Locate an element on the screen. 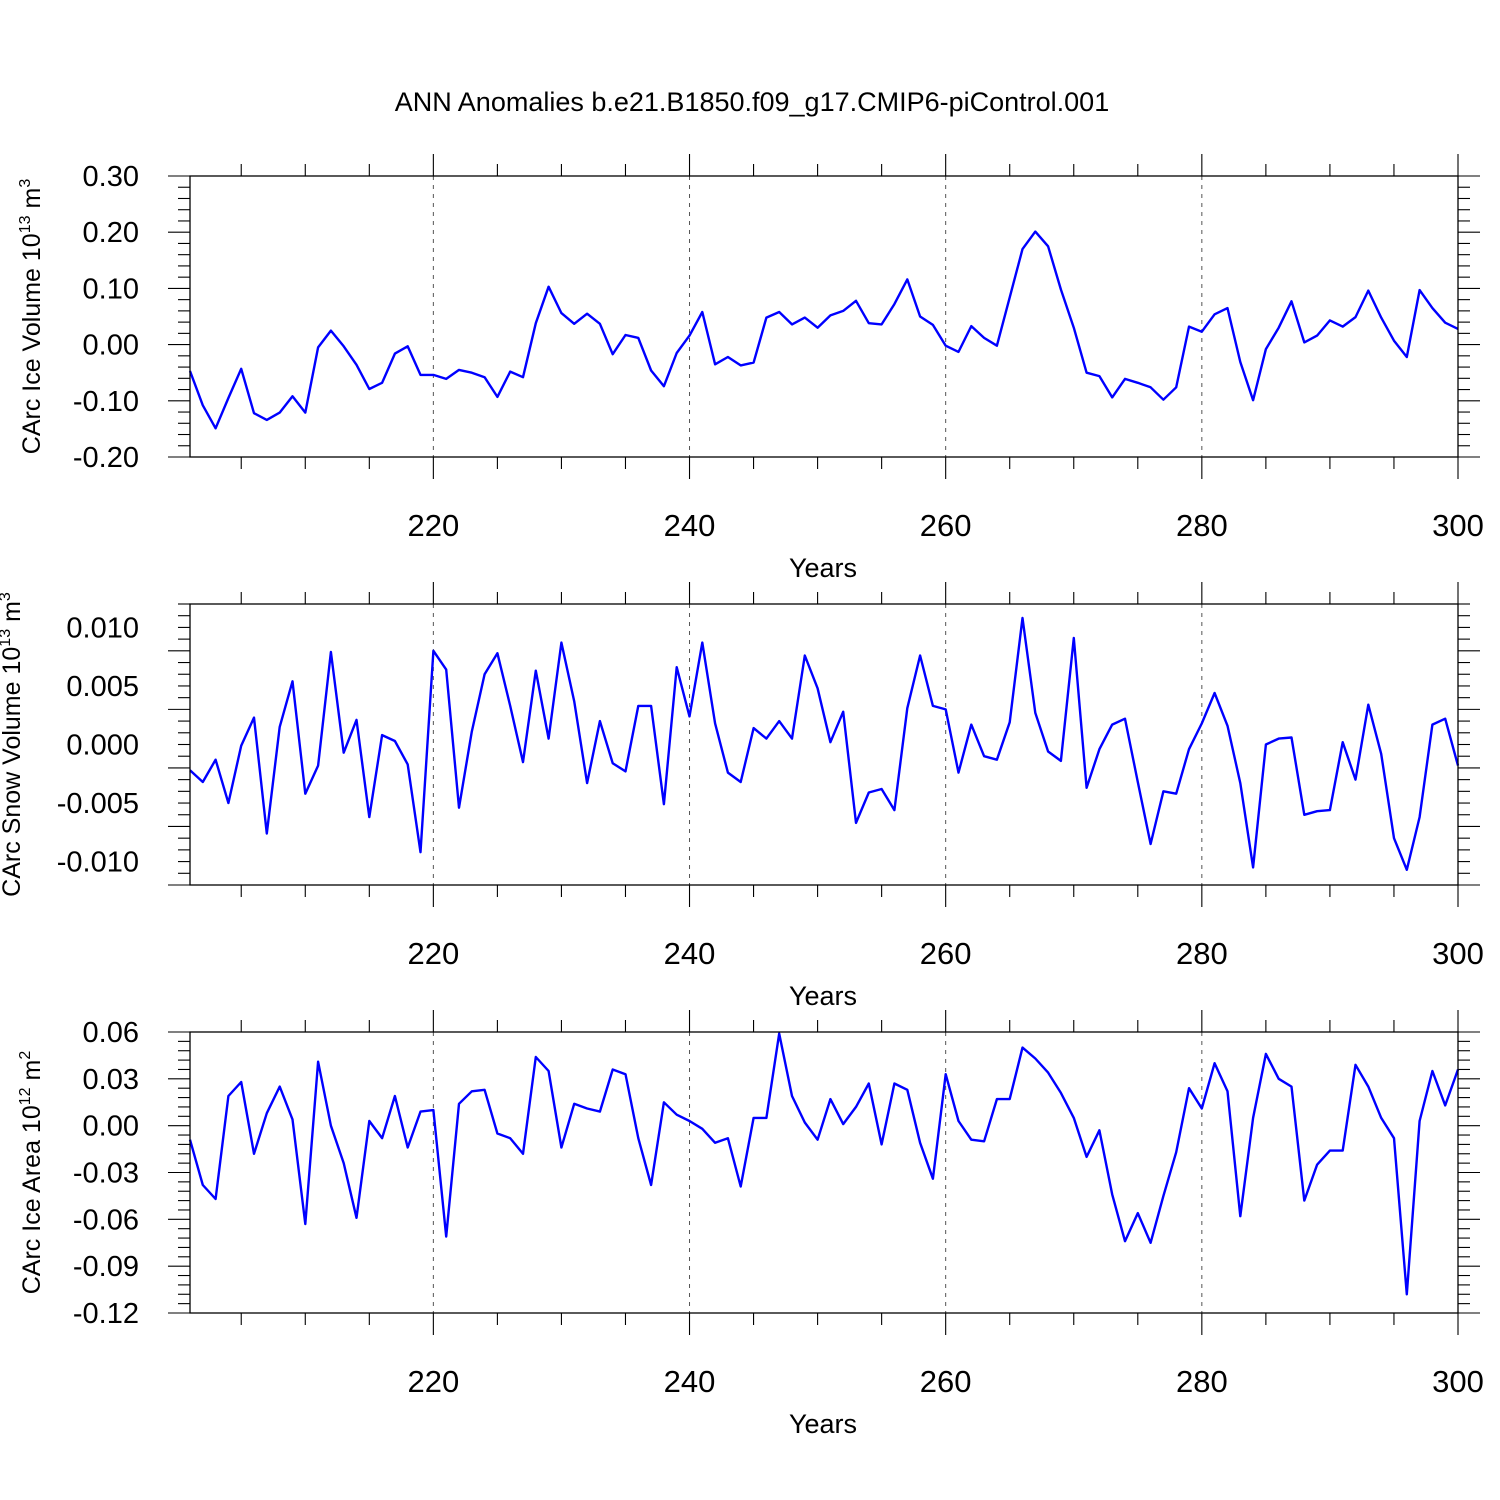 Image resolution: width=1500 pixels, height=1500 pixels. y-tick-label: 0.20 is located at coordinates (111, 233).